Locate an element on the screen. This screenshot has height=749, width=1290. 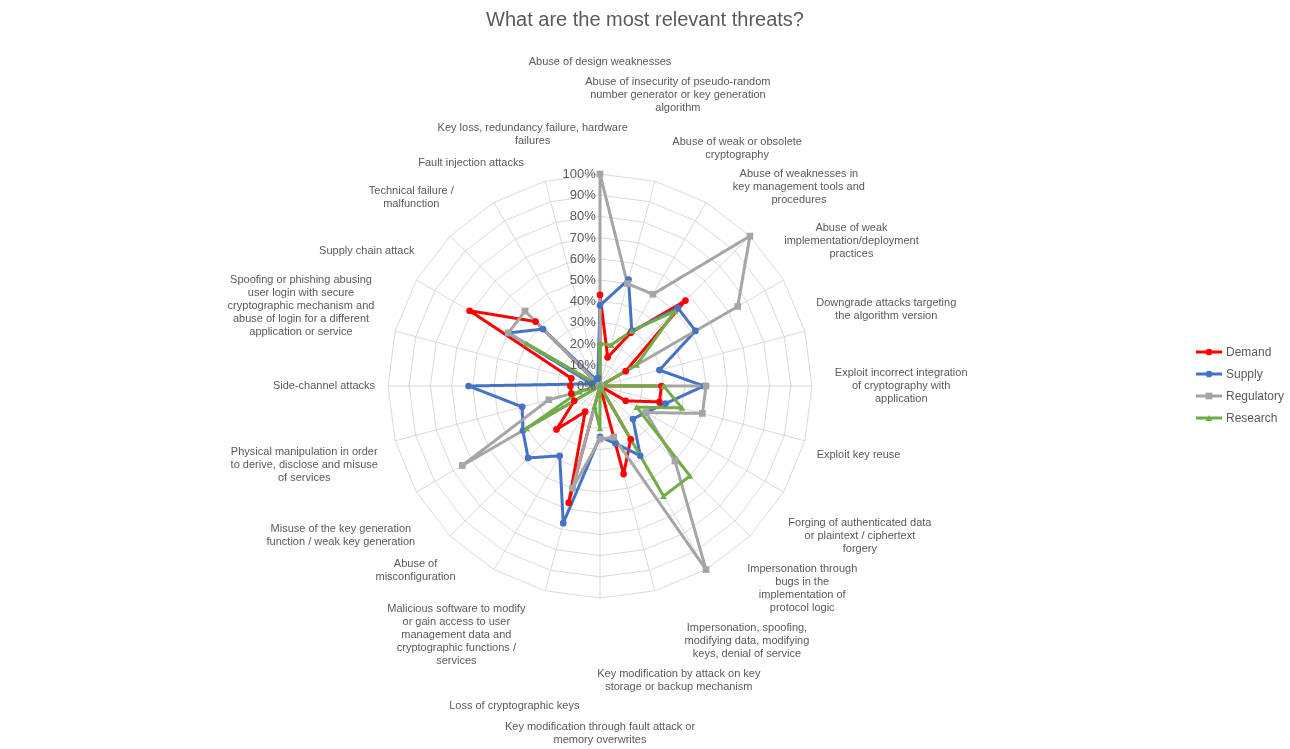
legend-label: Regulatory is located at coordinates (1255, 396).